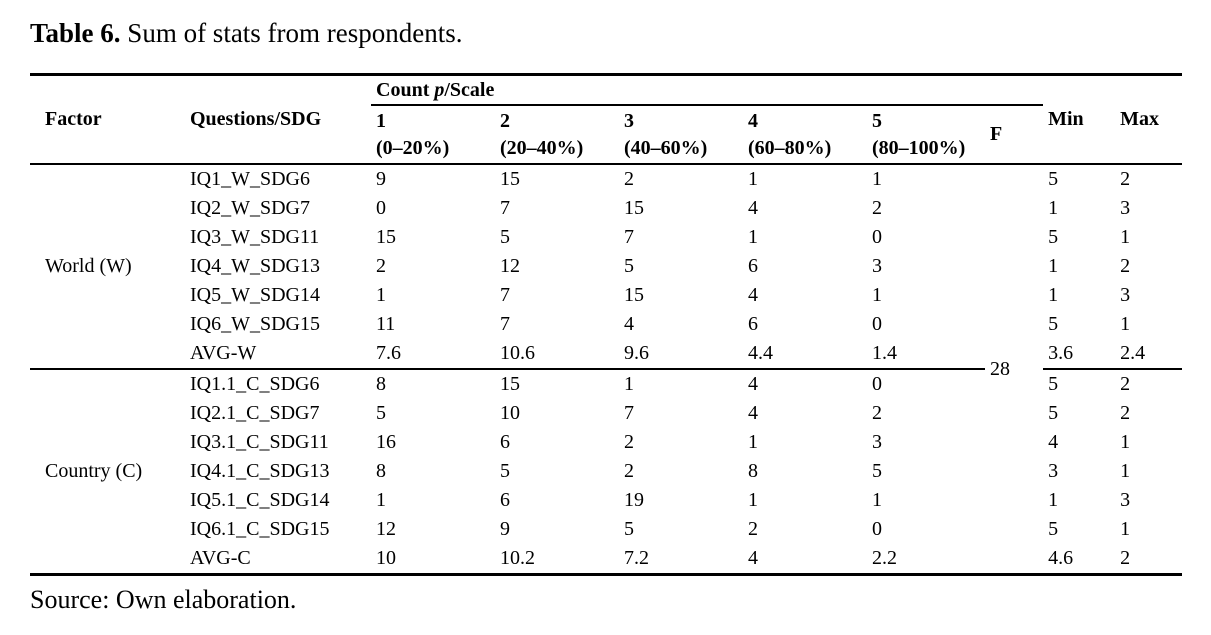 The image size is (1211, 635). Describe the element at coordinates (606, 413) in the screenshot. I see `table-row: IQ2.1_C_SDG7 5 10 7 4 2 5 2` at that location.